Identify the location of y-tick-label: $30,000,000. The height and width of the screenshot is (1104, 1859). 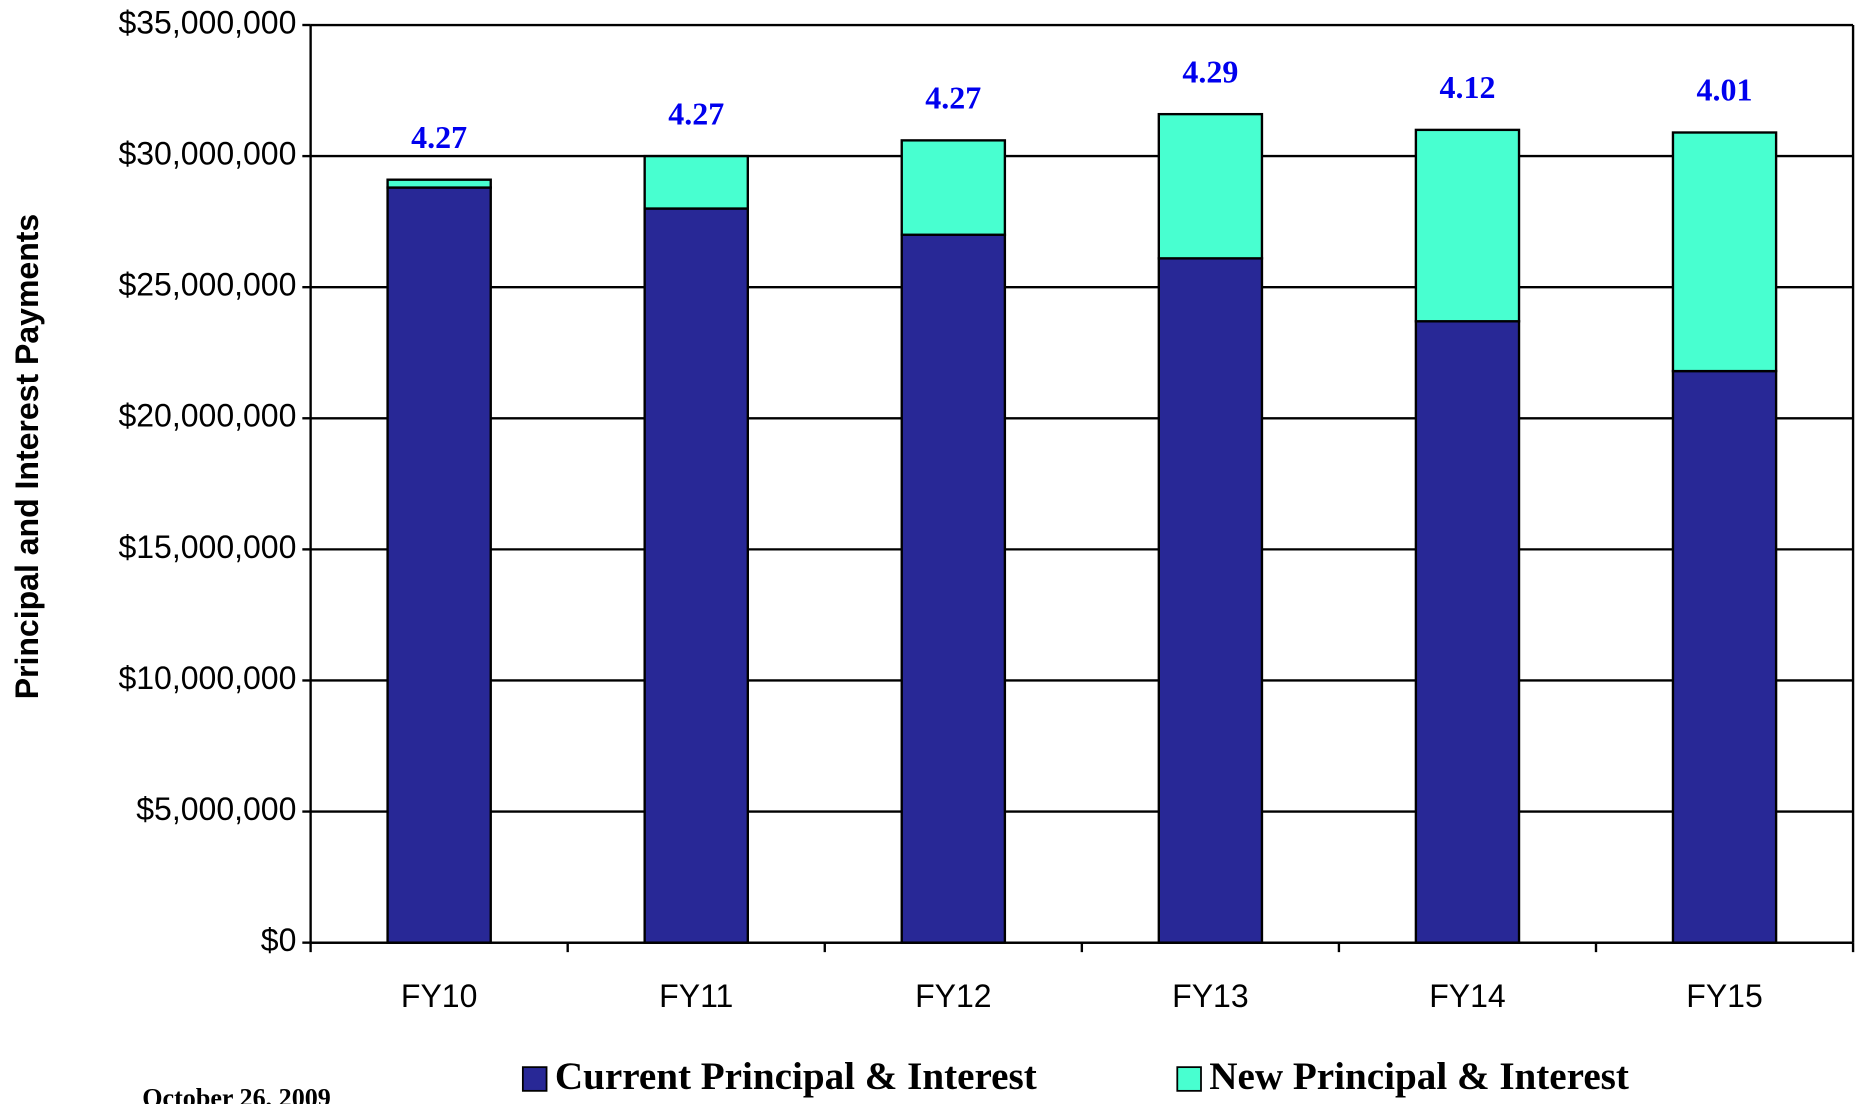
(207, 154).